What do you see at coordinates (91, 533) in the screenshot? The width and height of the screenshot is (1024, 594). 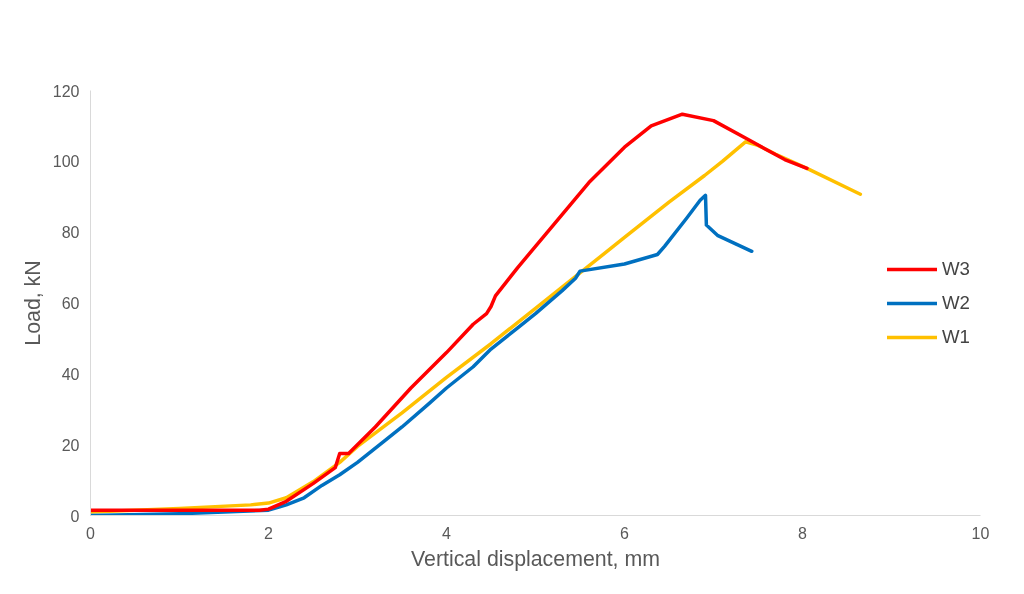 I see `x-tick-label: 0` at bounding box center [91, 533].